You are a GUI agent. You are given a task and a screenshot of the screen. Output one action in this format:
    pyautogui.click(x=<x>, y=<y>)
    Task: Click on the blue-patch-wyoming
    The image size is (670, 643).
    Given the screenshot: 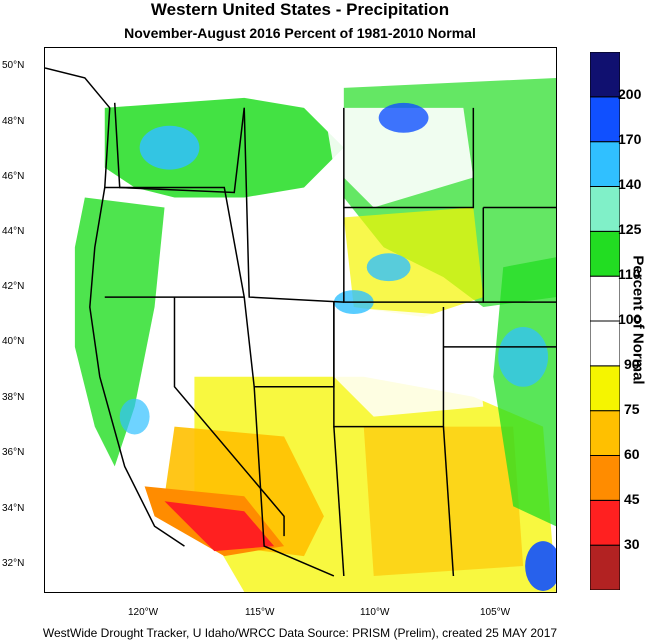 What is the action you would take?
    pyautogui.click(x=388, y=267)
    